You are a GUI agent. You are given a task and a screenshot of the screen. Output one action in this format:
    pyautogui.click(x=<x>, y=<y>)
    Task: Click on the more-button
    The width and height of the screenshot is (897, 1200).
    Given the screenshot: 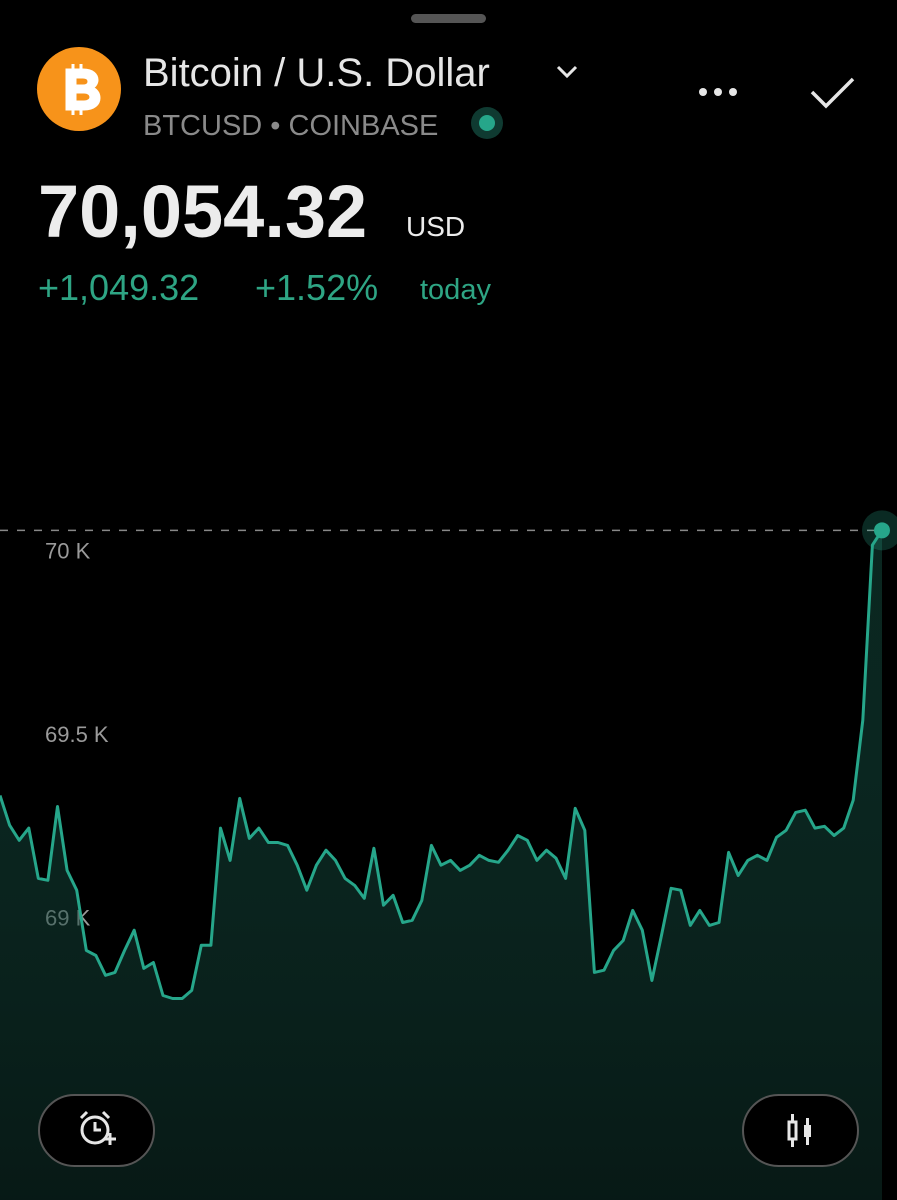 What is the action you would take?
    pyautogui.click(x=718, y=92)
    